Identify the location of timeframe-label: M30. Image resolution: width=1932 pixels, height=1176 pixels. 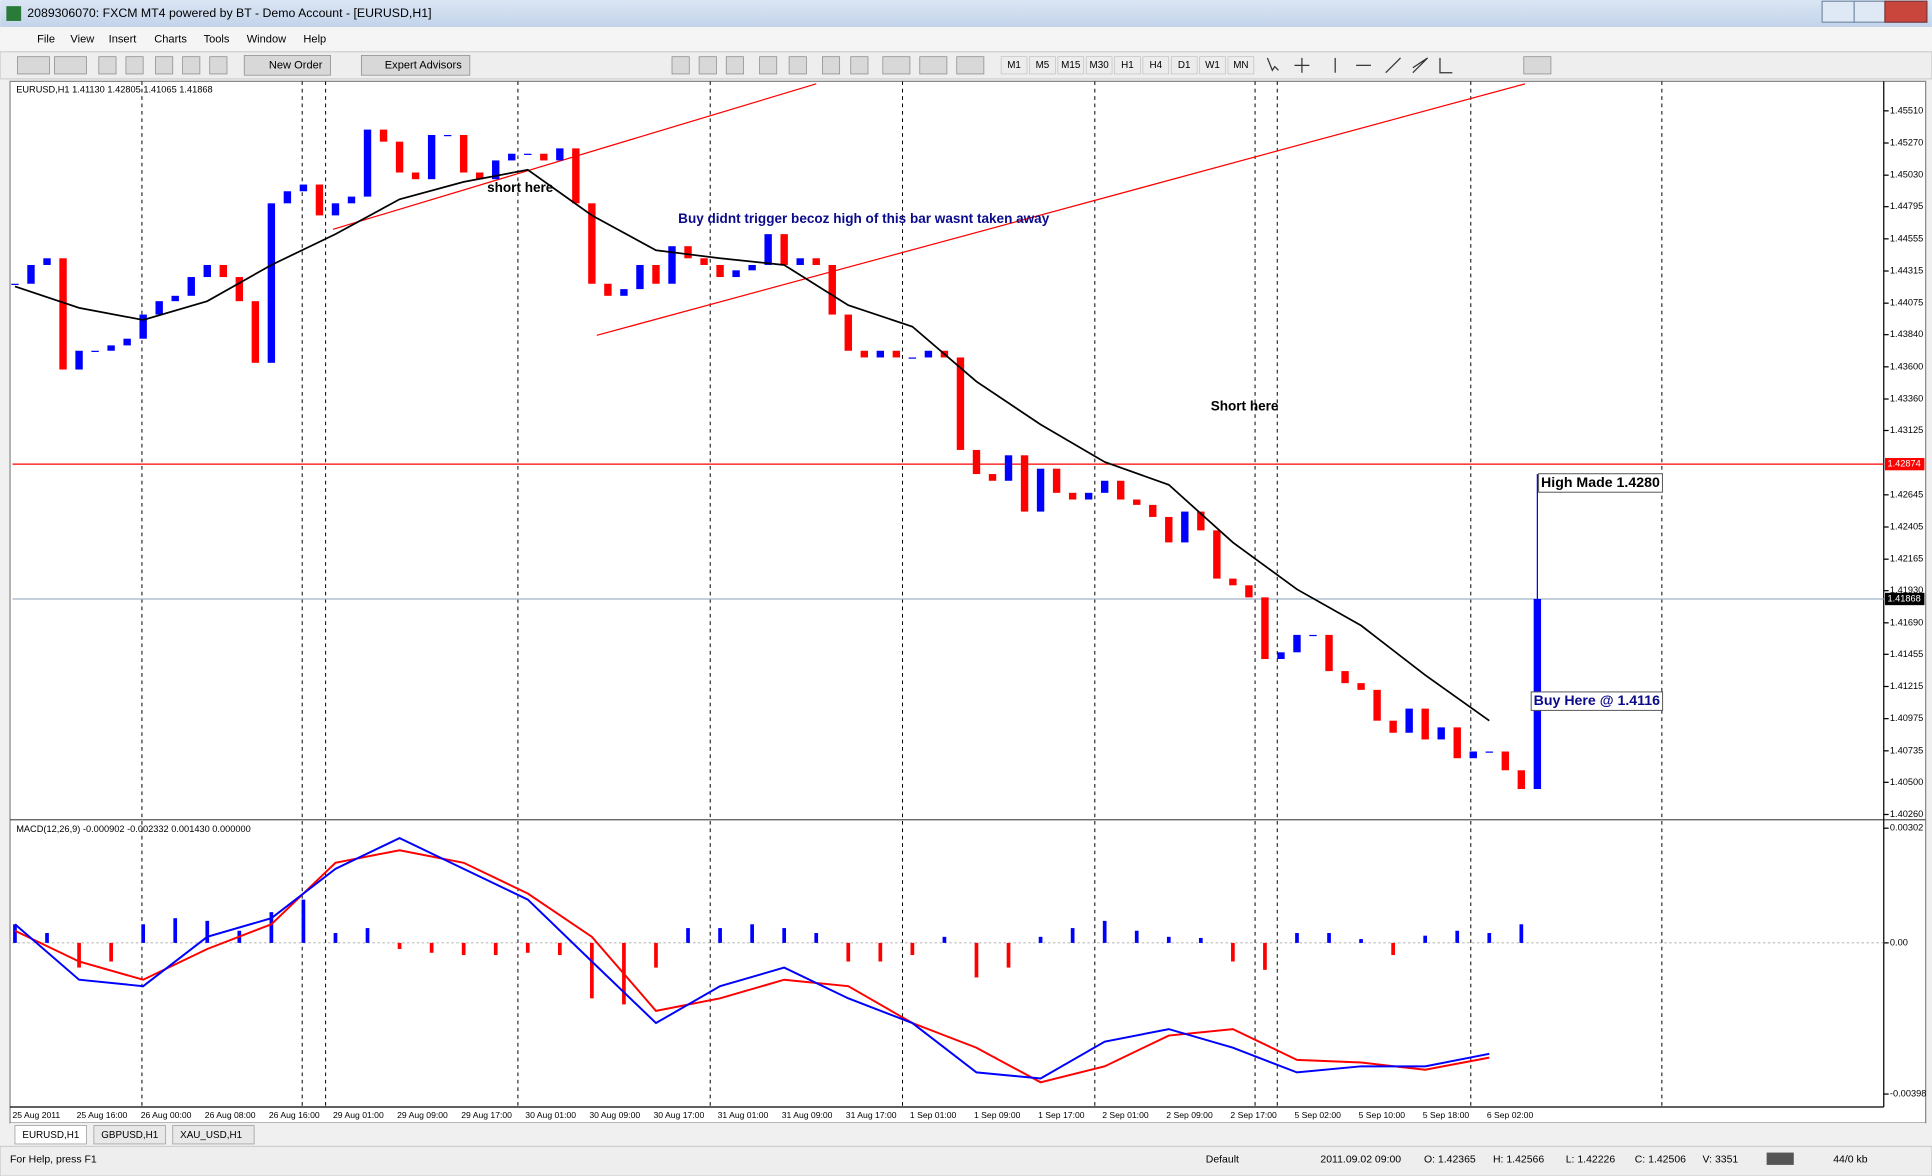
(1100, 65).